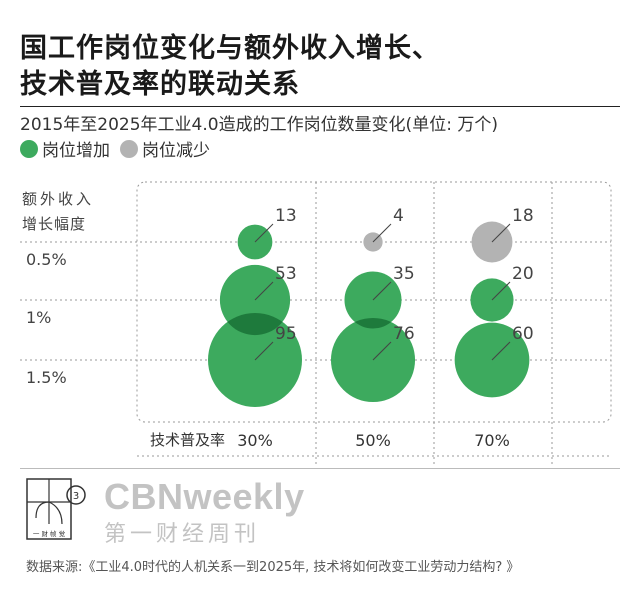 Image resolution: width=640 pixels, height=589 pixels. What do you see at coordinates (320, 468) in the screenshot?
I see `footer-divider` at bounding box center [320, 468].